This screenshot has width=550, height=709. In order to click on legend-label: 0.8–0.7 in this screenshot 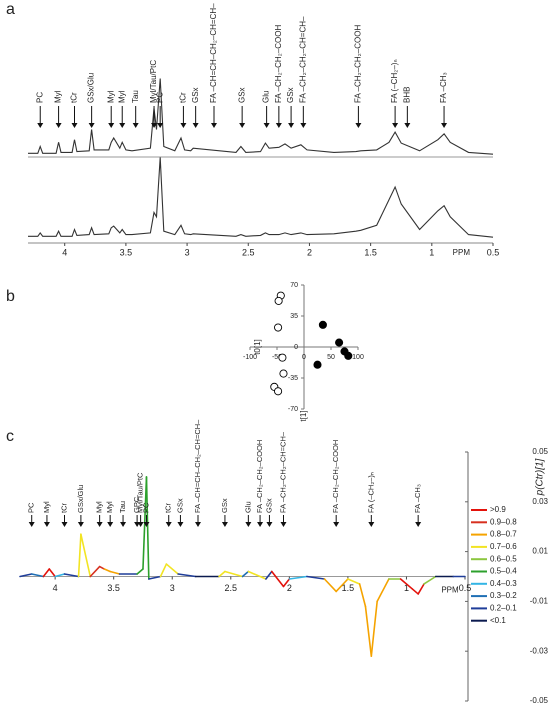, I will do `click(503, 534)`.